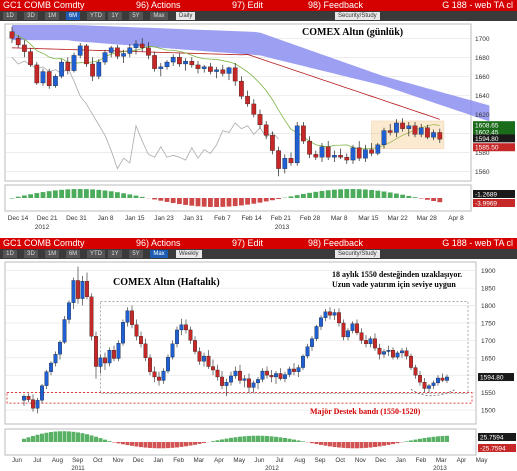 Image resolution: width=517 pixels, height=471 pixels. What do you see at coordinates (158, 5) in the screenshot?
I see `top-actions-menu: 96) Actions` at bounding box center [158, 5].